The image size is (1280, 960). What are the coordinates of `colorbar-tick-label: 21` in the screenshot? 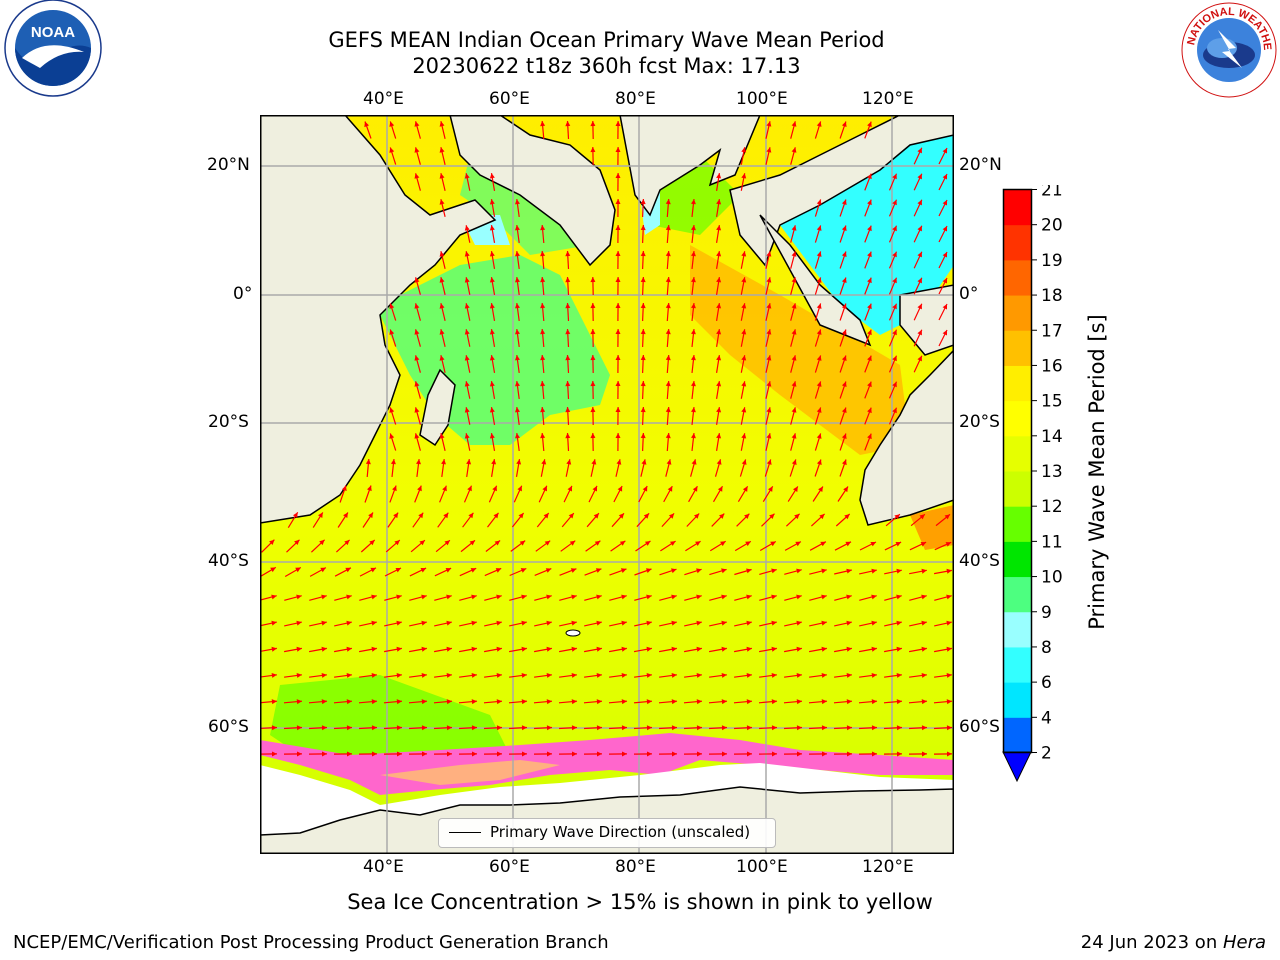 It's located at (1052, 193).